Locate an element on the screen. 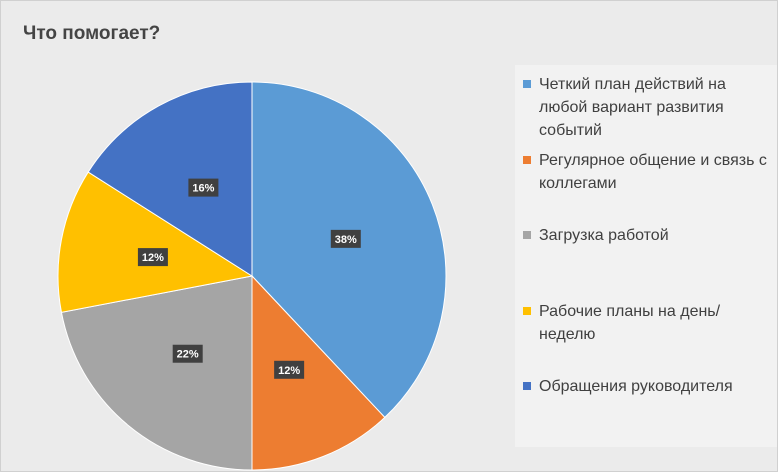  legend-item-2: Регулярное общение и связь с коллегами is located at coordinates (647, 172).